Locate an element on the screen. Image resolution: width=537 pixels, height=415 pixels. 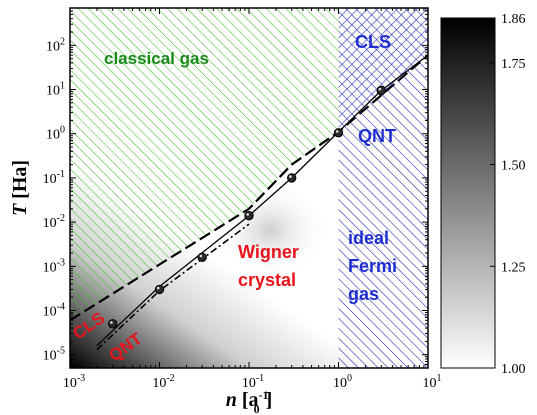
colorbar-label-1: 1.75 is located at coordinates (513, 64).